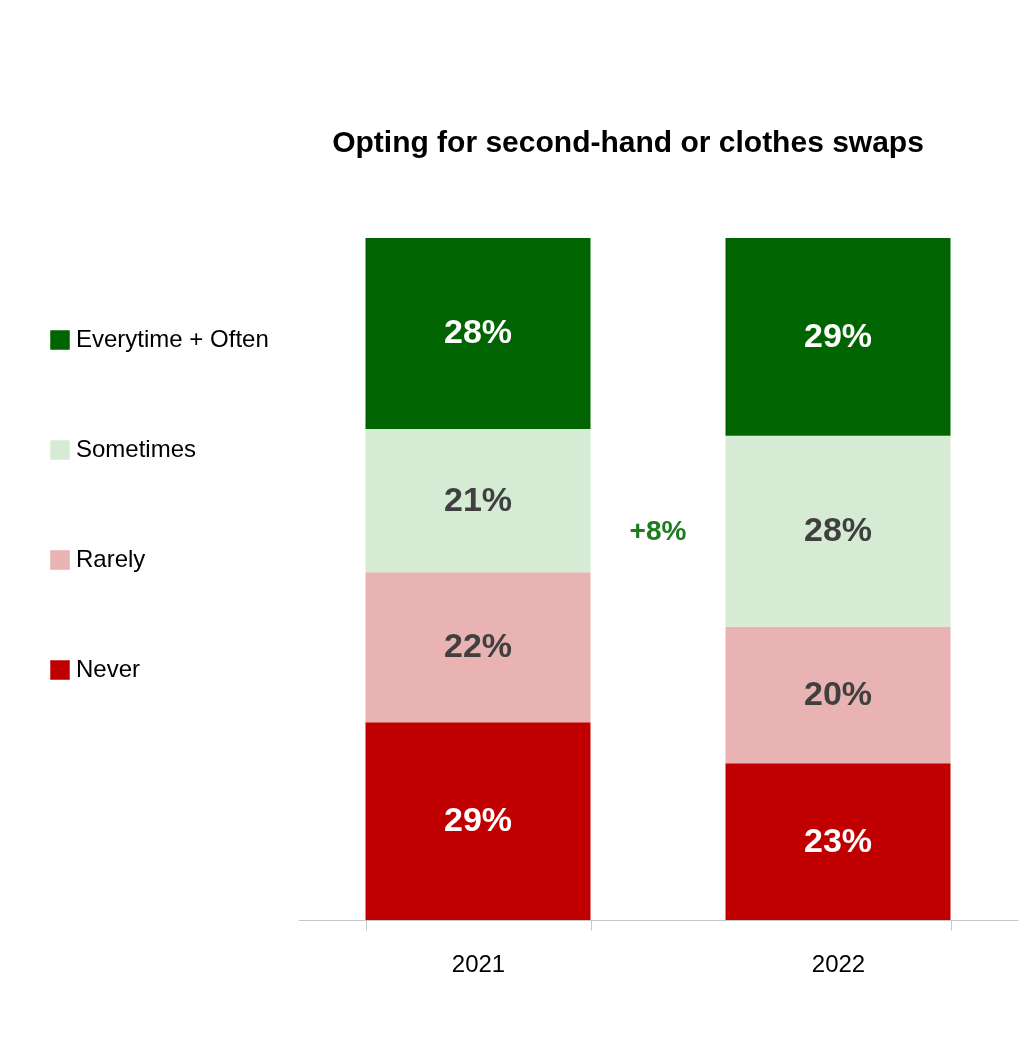 This screenshot has width=1023, height=1052. Describe the element at coordinates (658, 530) in the screenshot. I see `annotation: +8%` at that location.